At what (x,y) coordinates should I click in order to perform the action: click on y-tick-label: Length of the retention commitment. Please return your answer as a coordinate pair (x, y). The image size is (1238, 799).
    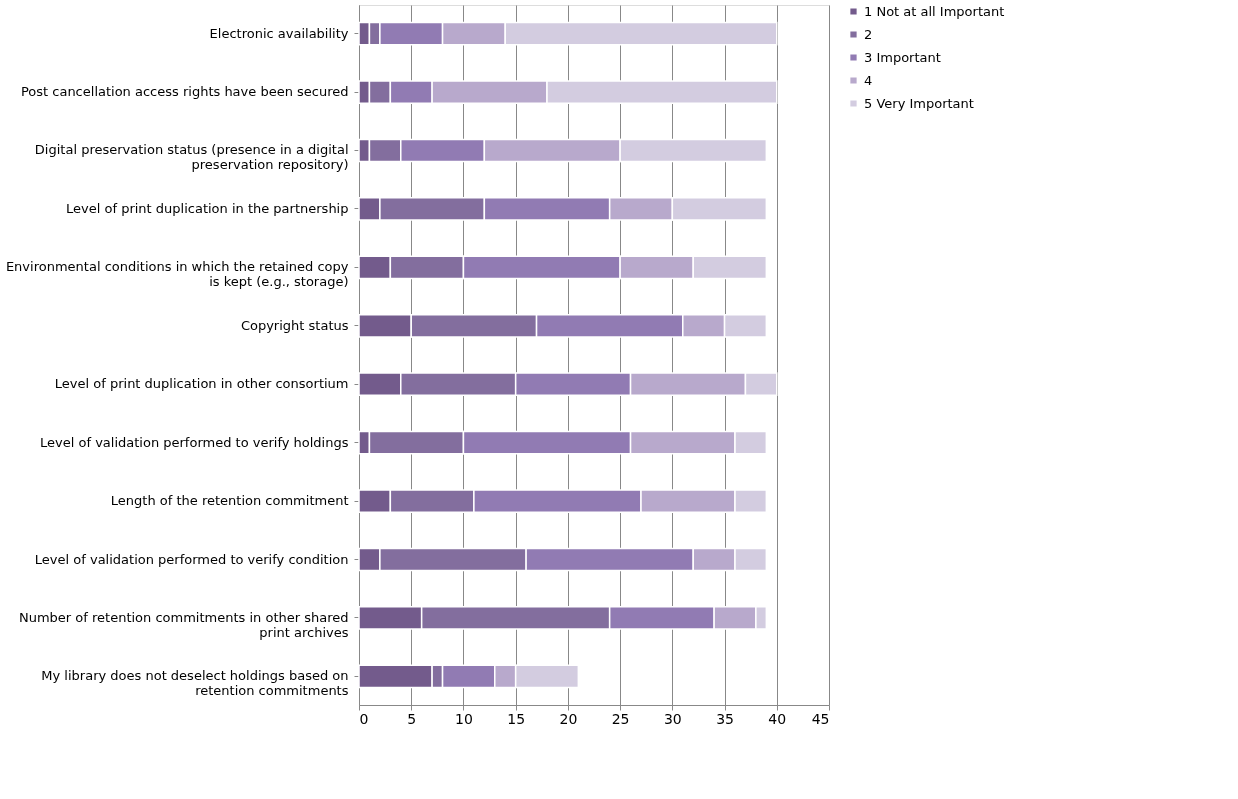
    Looking at the image, I should click on (229, 501).